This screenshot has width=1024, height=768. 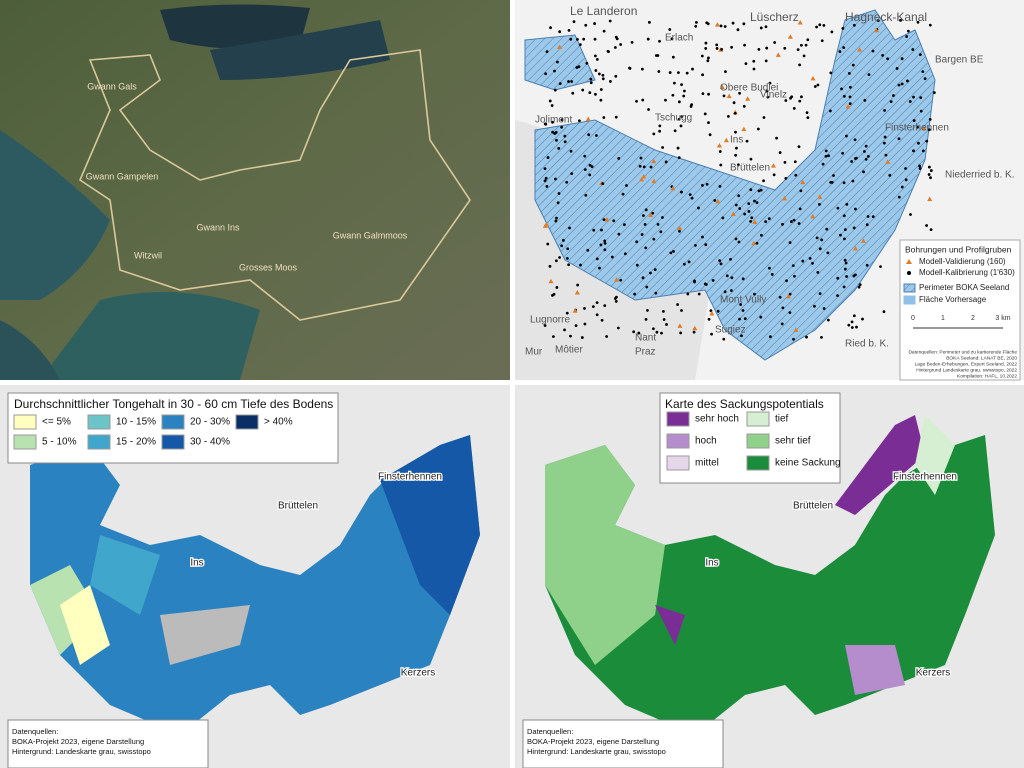 What do you see at coordinates (782, 419) in the screenshot?
I see `legend-label: tief` at bounding box center [782, 419].